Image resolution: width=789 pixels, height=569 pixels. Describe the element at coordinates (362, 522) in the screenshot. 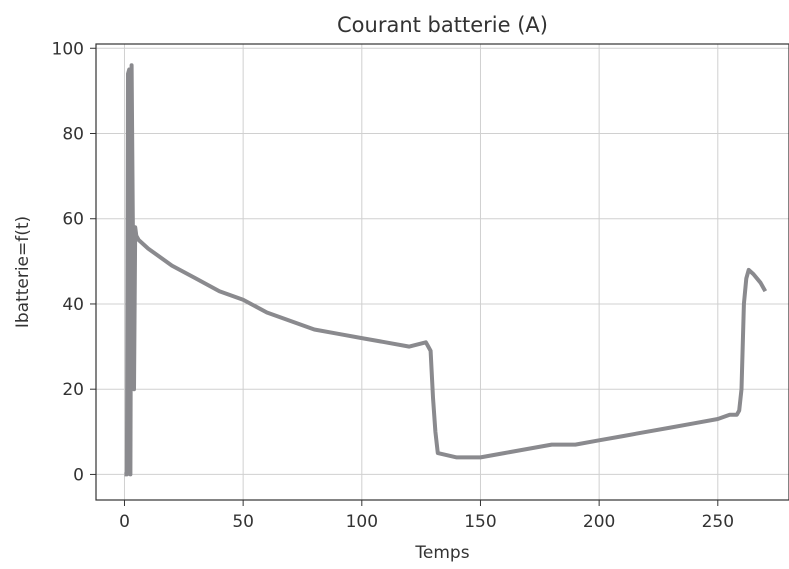

I see `x-tick-label: 100` at that location.